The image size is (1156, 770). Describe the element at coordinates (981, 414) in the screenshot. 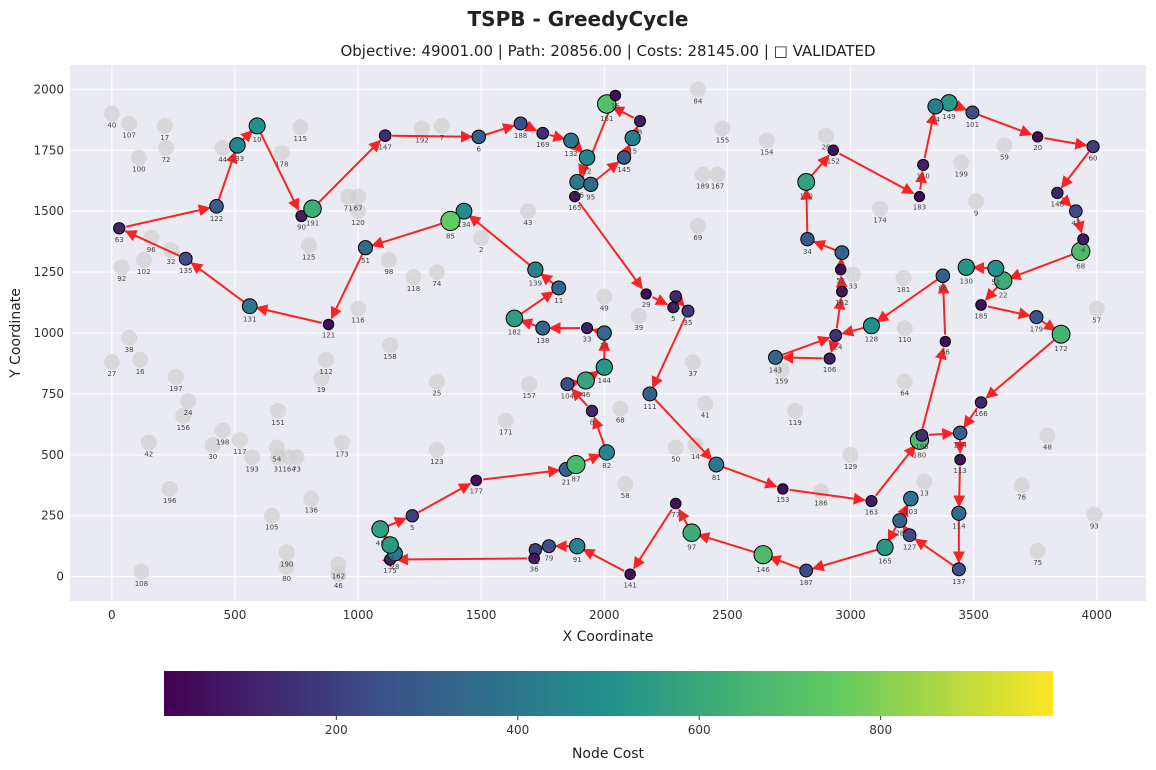

I see `node-label: 166` at that location.